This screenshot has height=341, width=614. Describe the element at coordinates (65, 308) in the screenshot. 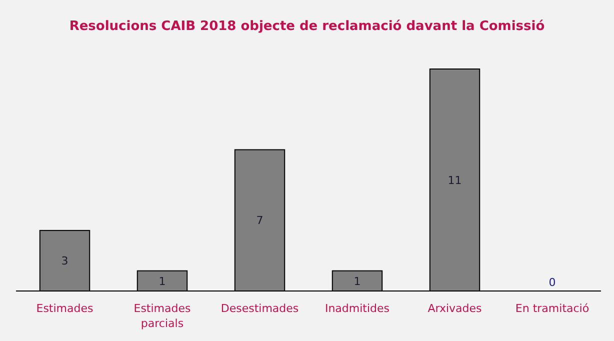

I see `x-tick-label: Estimades` at that location.